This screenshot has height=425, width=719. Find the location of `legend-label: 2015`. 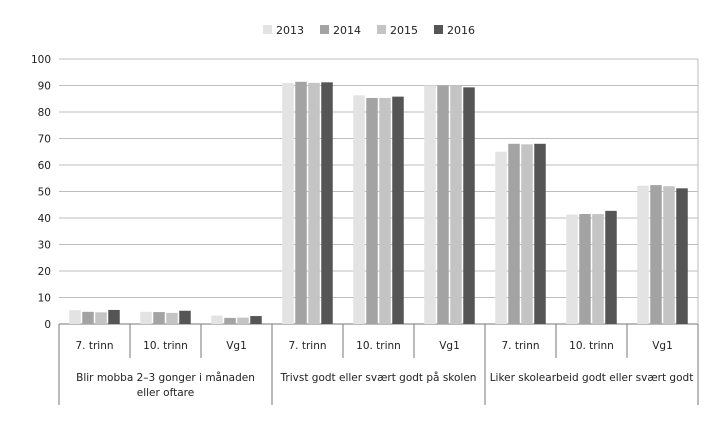

legend-label: 2015 is located at coordinates (404, 30).